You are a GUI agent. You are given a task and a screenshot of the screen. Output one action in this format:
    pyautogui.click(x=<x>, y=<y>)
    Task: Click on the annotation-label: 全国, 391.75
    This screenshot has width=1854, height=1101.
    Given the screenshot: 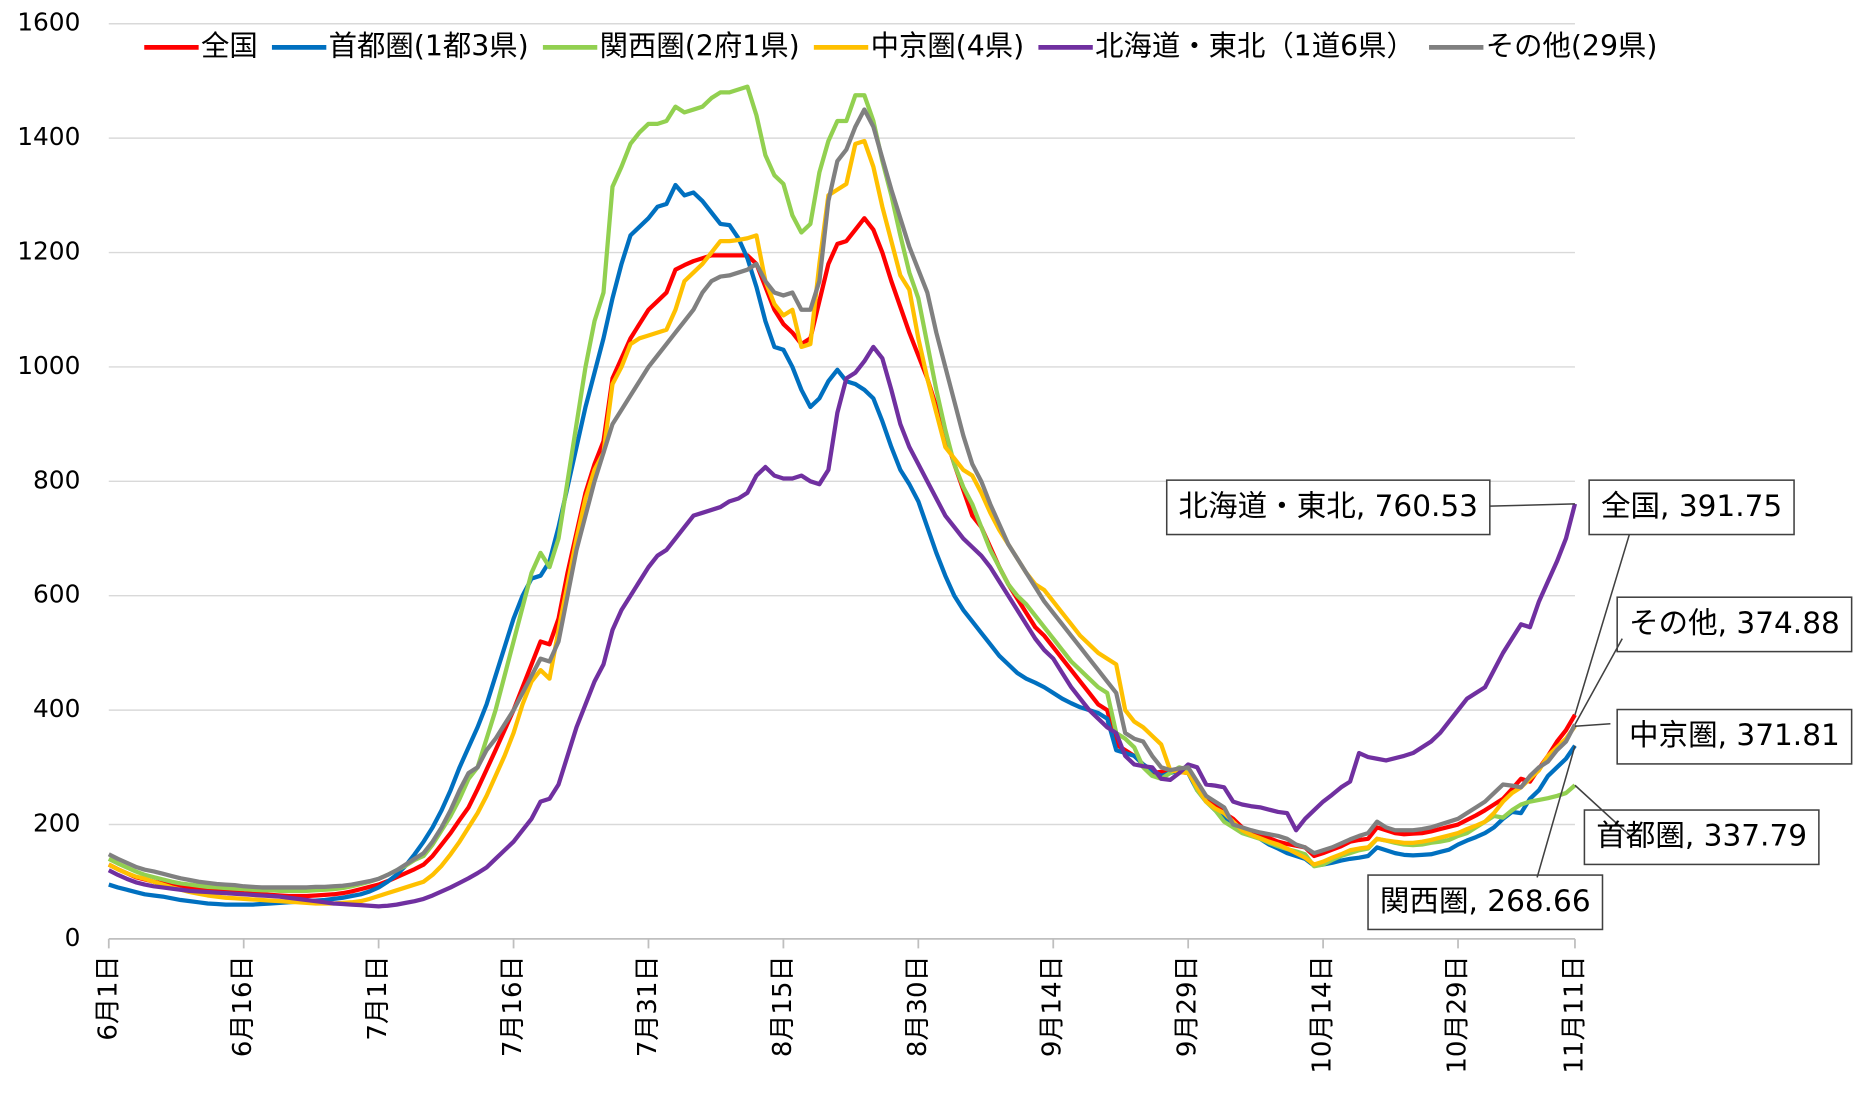 What is the action you would take?
    pyautogui.click(x=1691, y=506)
    